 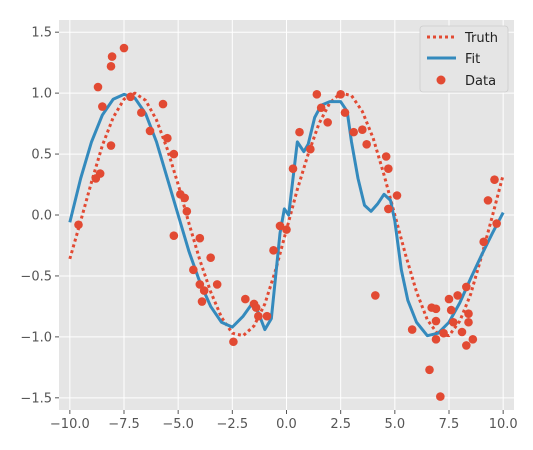 I want to click on legend-fit-label: Fit, so click(x=472, y=59).